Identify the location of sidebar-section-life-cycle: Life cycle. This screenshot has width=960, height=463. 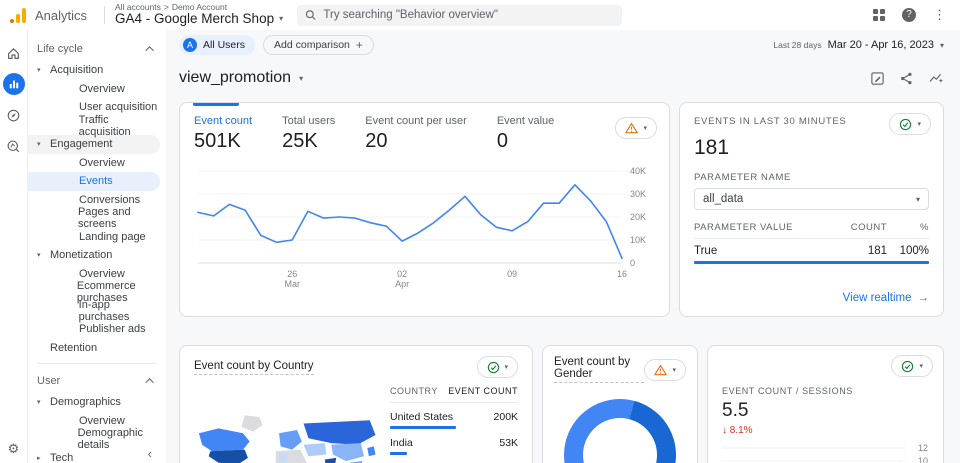
(97, 49).